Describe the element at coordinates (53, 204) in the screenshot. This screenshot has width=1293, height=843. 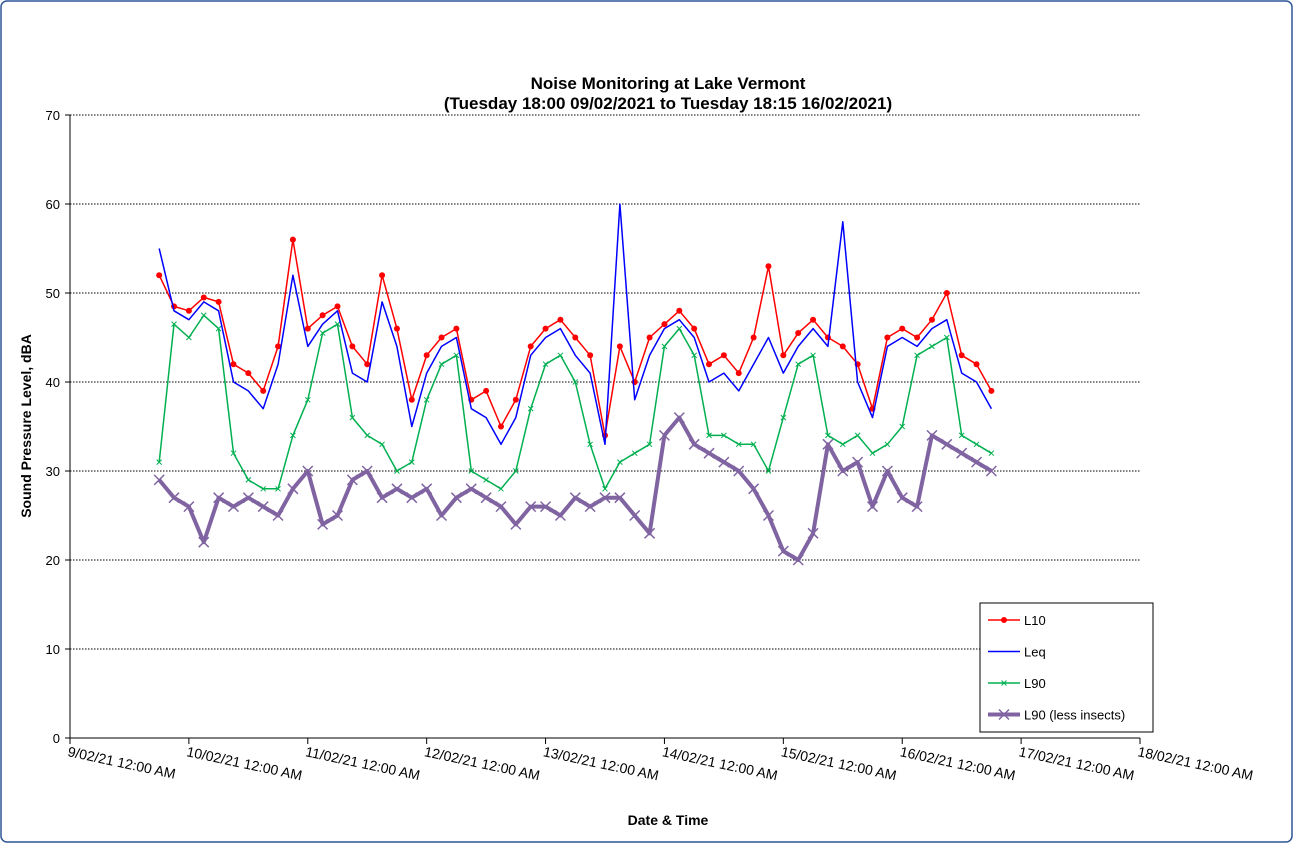
I see `y-tick-label: 60` at that location.